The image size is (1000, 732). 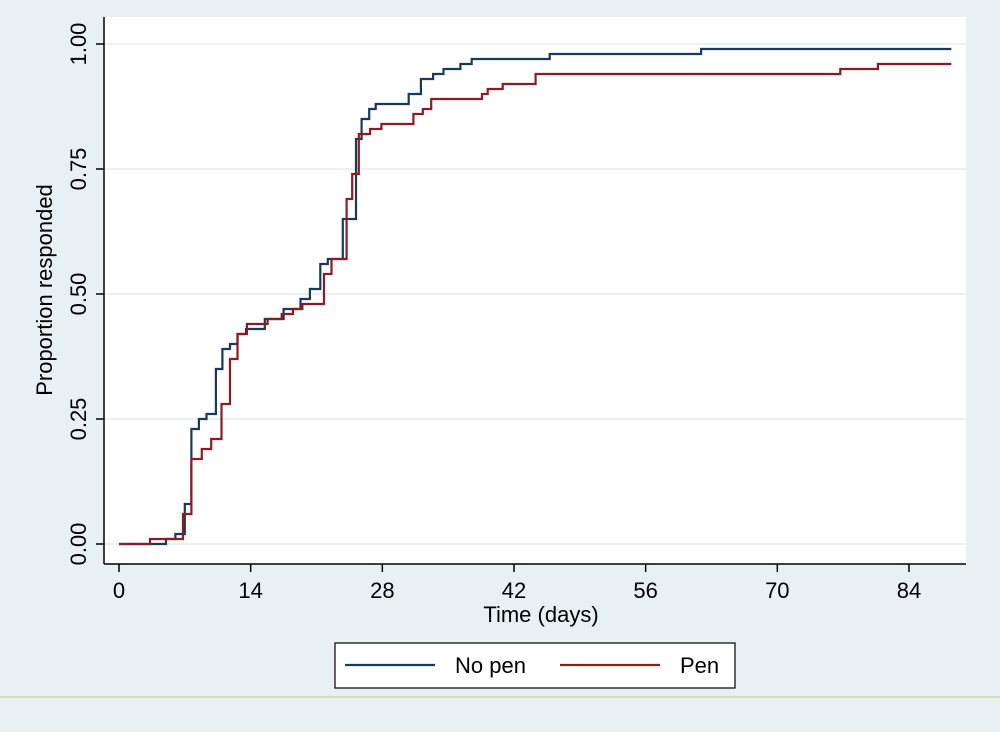 What do you see at coordinates (777, 590) in the screenshot?
I see `x-tick-label: 70` at bounding box center [777, 590].